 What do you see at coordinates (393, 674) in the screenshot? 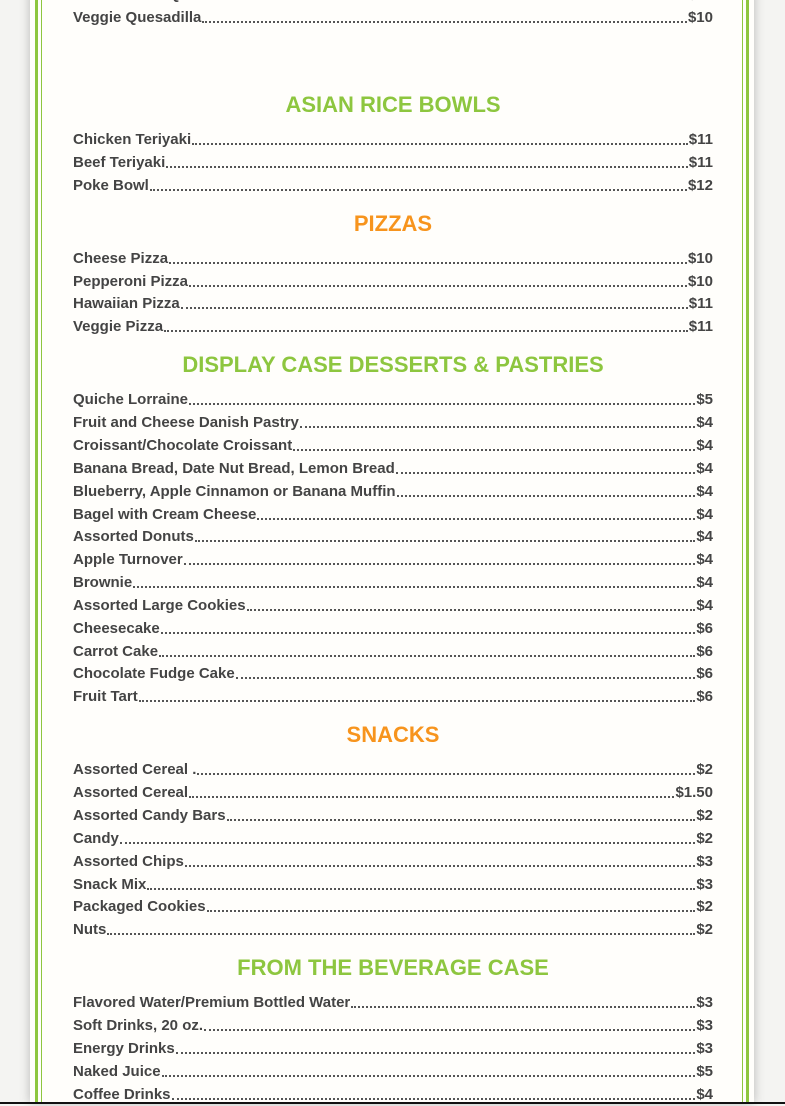
I see `menu-item: Chocolate Fudge Cake $6` at bounding box center [393, 674].